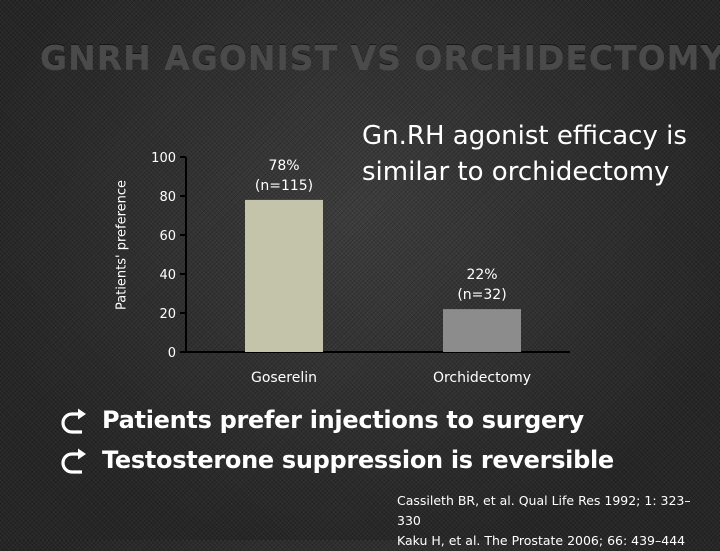  Describe the element at coordinates (482, 330) in the screenshot. I see `bar-orchidectomy` at that location.